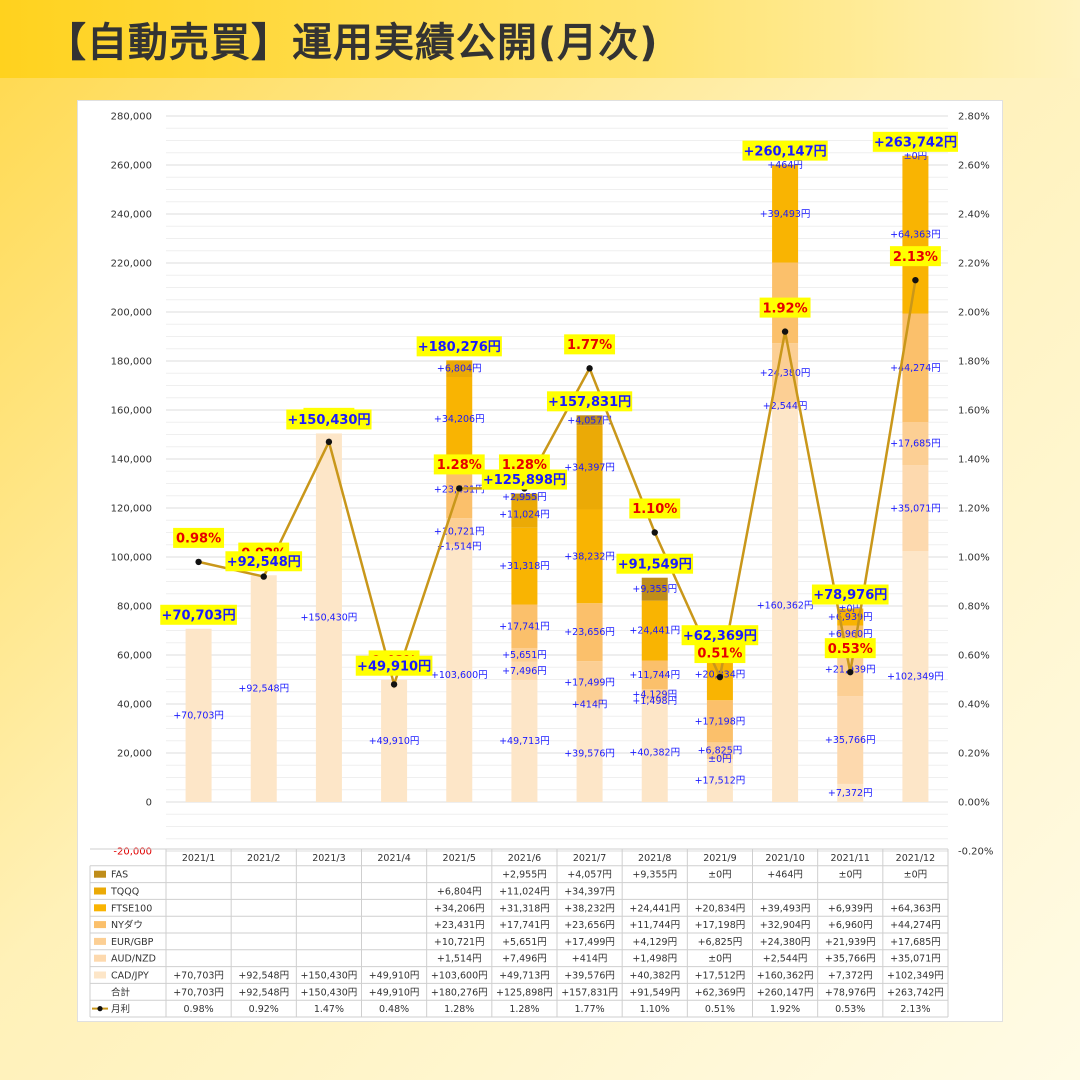  What do you see at coordinates (524, 875) in the screenshot?
I see `table-cell: +2,955円` at bounding box center [524, 875].